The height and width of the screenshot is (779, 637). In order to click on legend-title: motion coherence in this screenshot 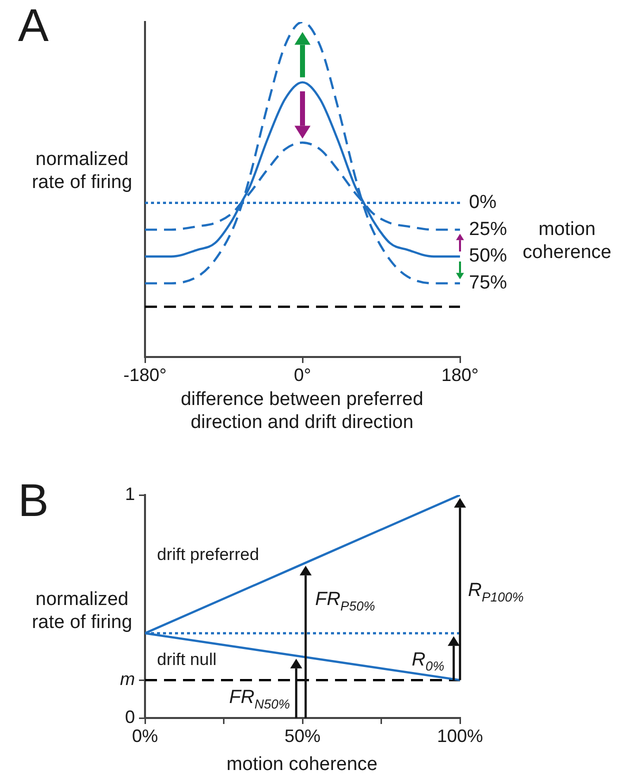, I will do `click(567, 241)`.